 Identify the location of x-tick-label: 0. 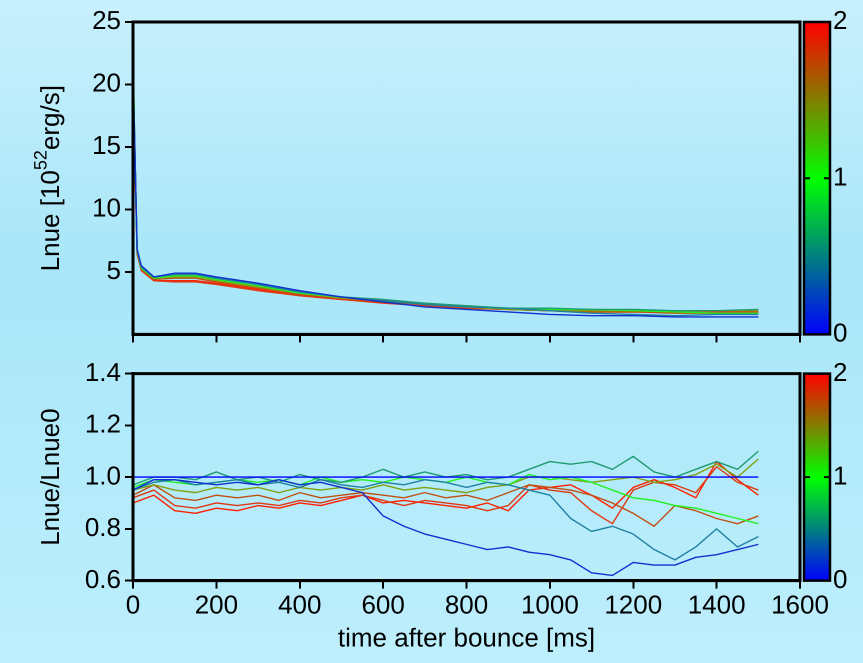
(133, 604).